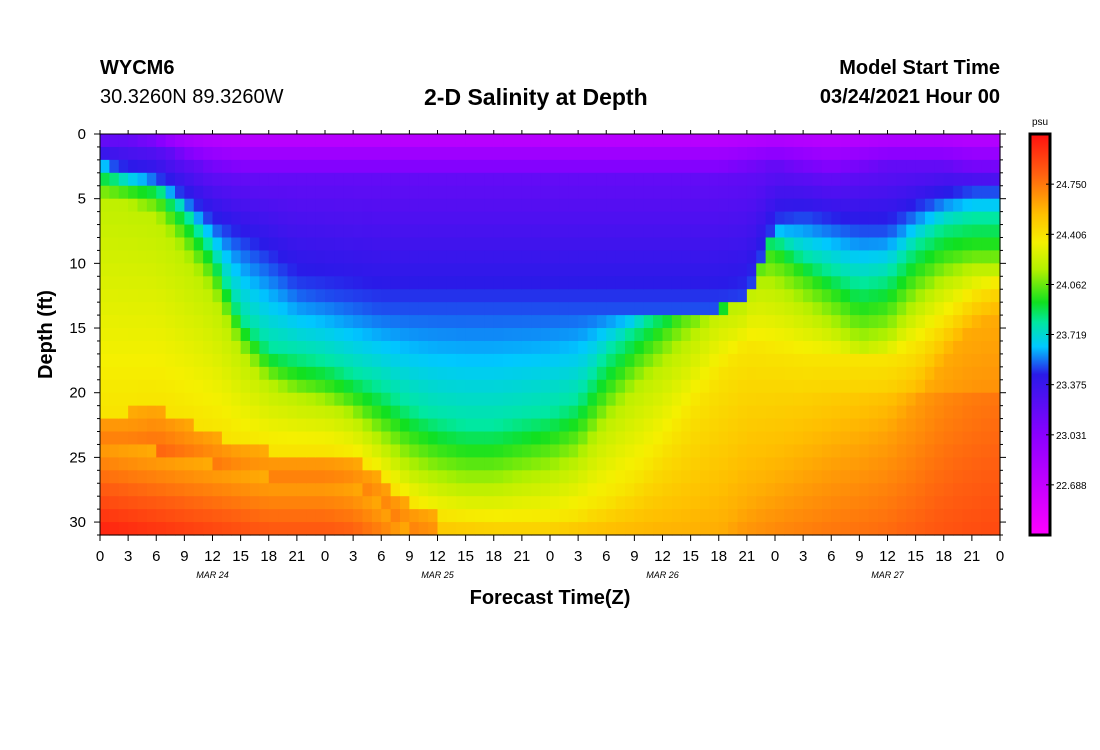  What do you see at coordinates (1071, 386) in the screenshot?
I see `colorbar-tick-label: 23.375` at bounding box center [1071, 386].